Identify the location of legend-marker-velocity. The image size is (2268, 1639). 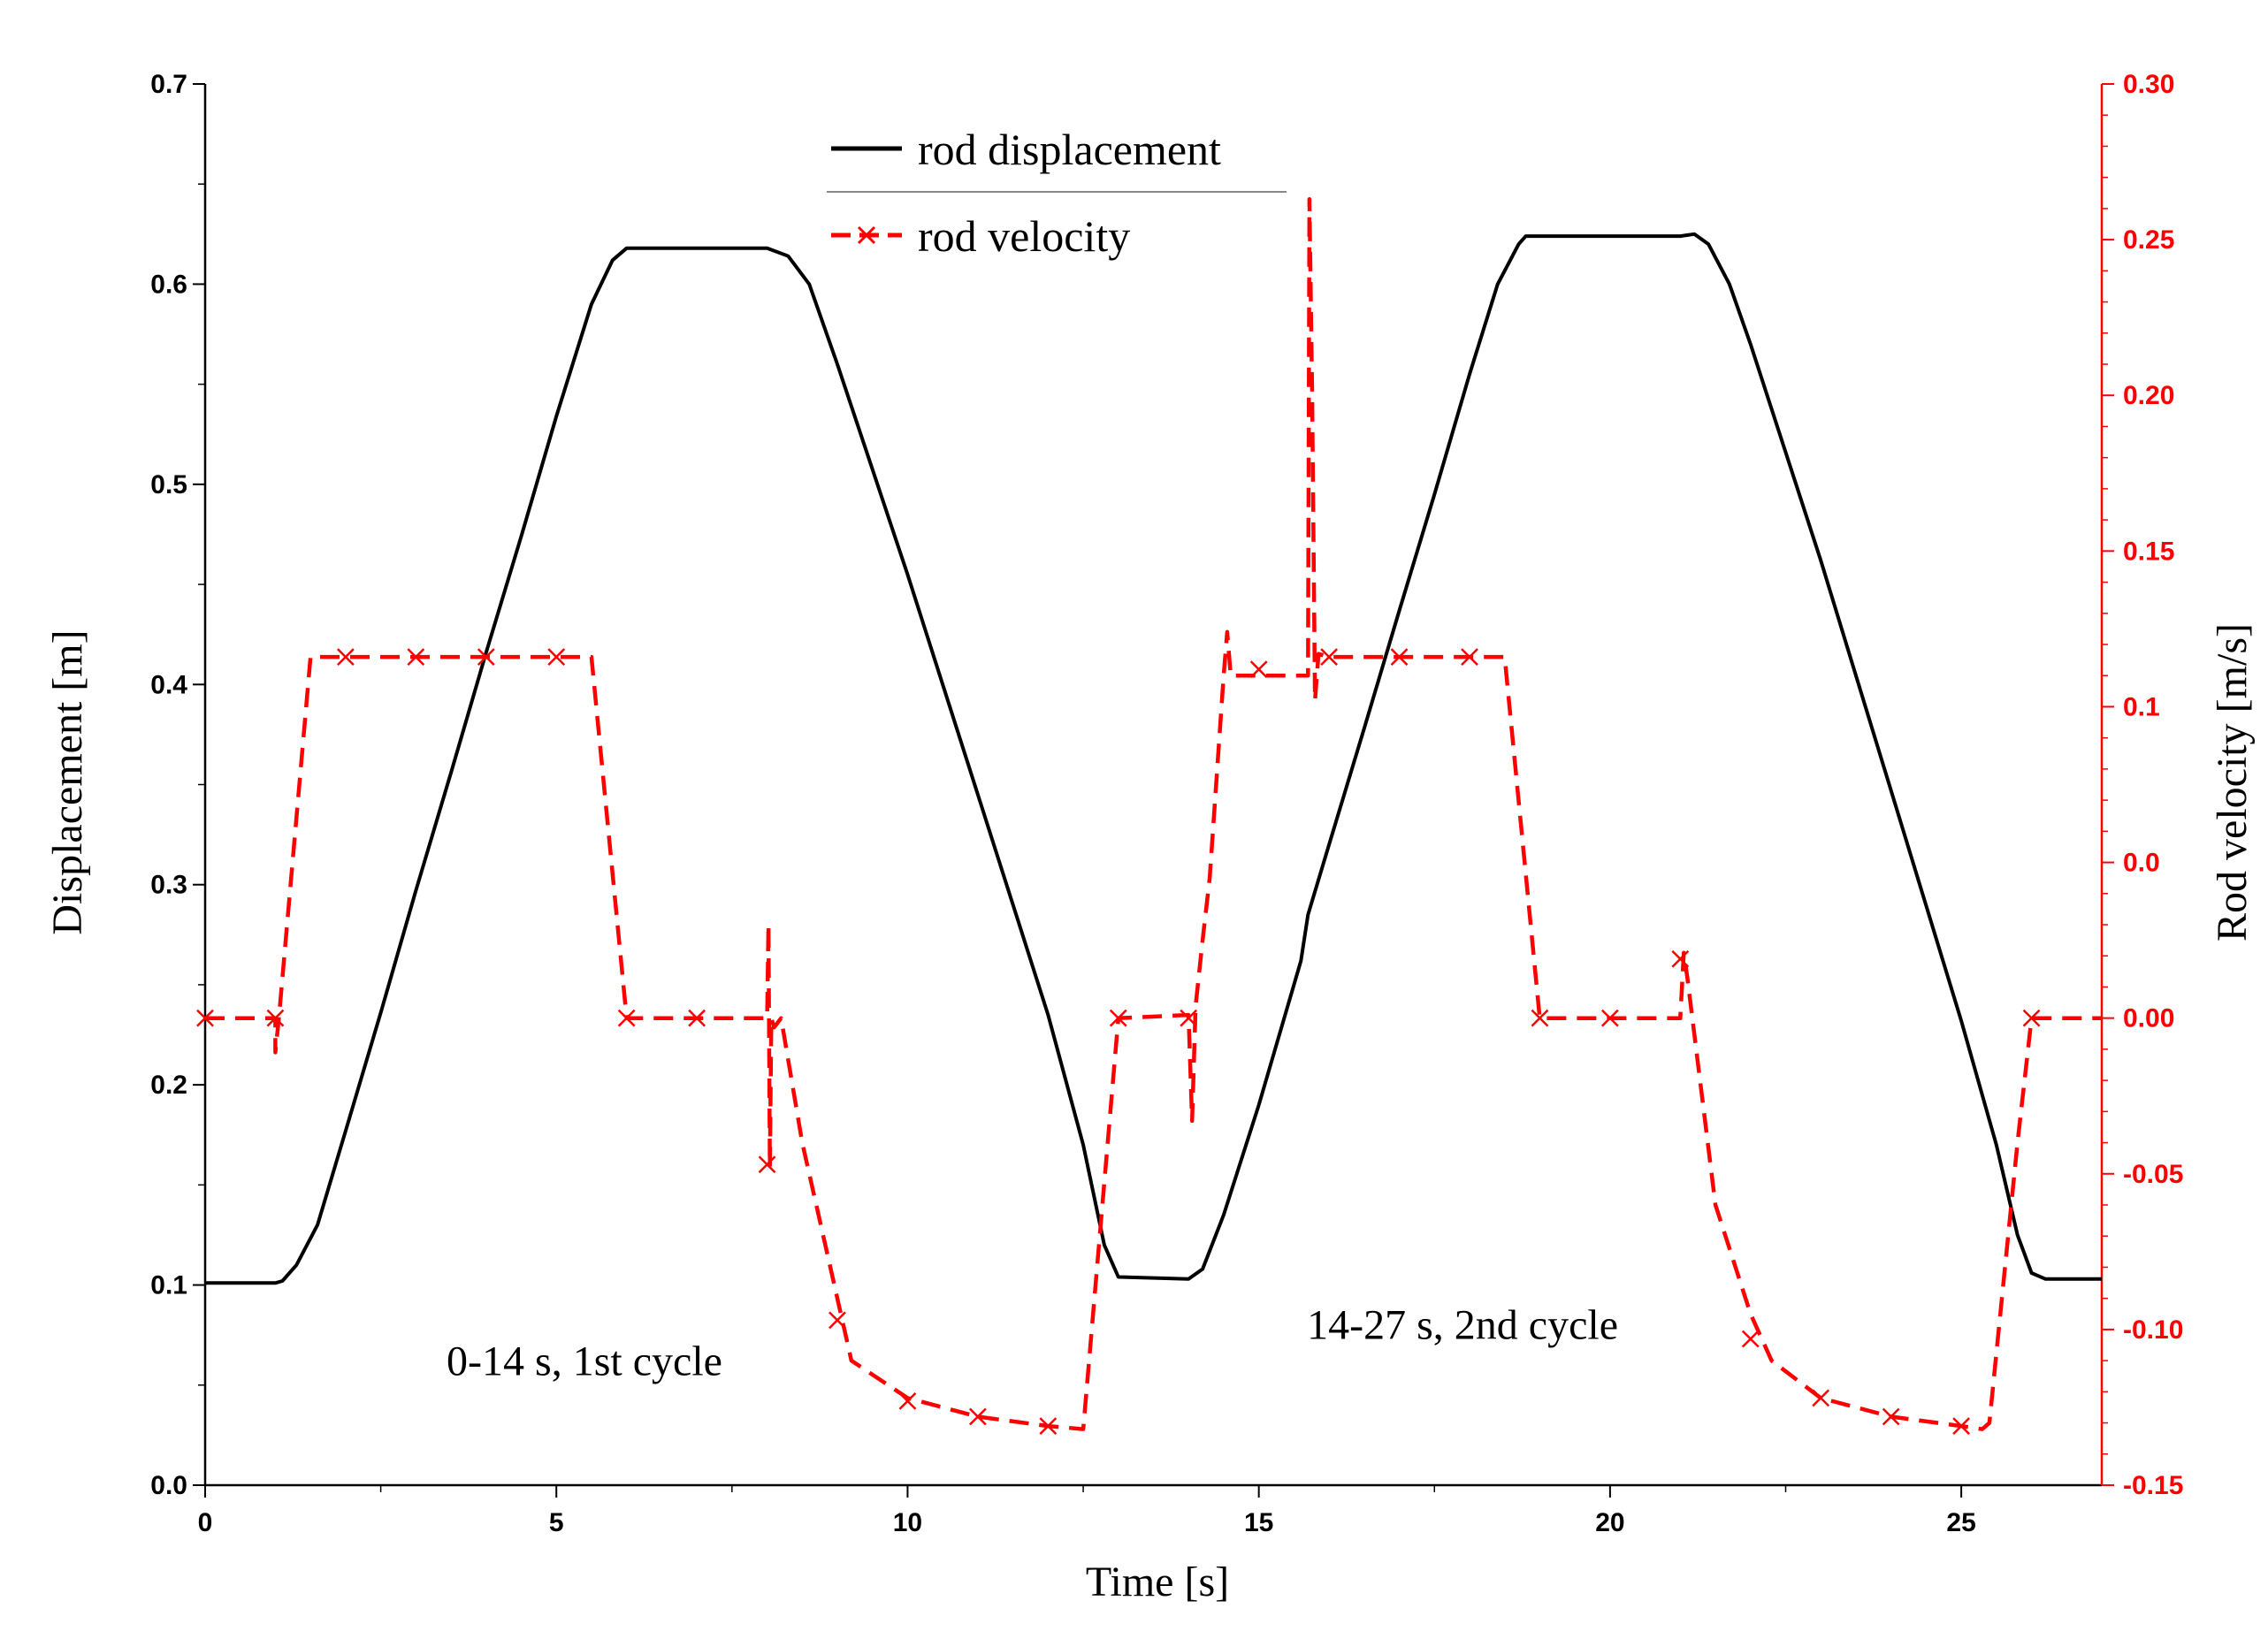
(866, 235).